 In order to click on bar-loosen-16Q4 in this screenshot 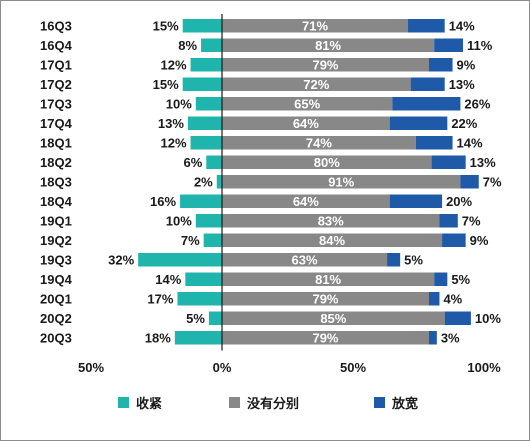, I will do `click(449, 45)`.